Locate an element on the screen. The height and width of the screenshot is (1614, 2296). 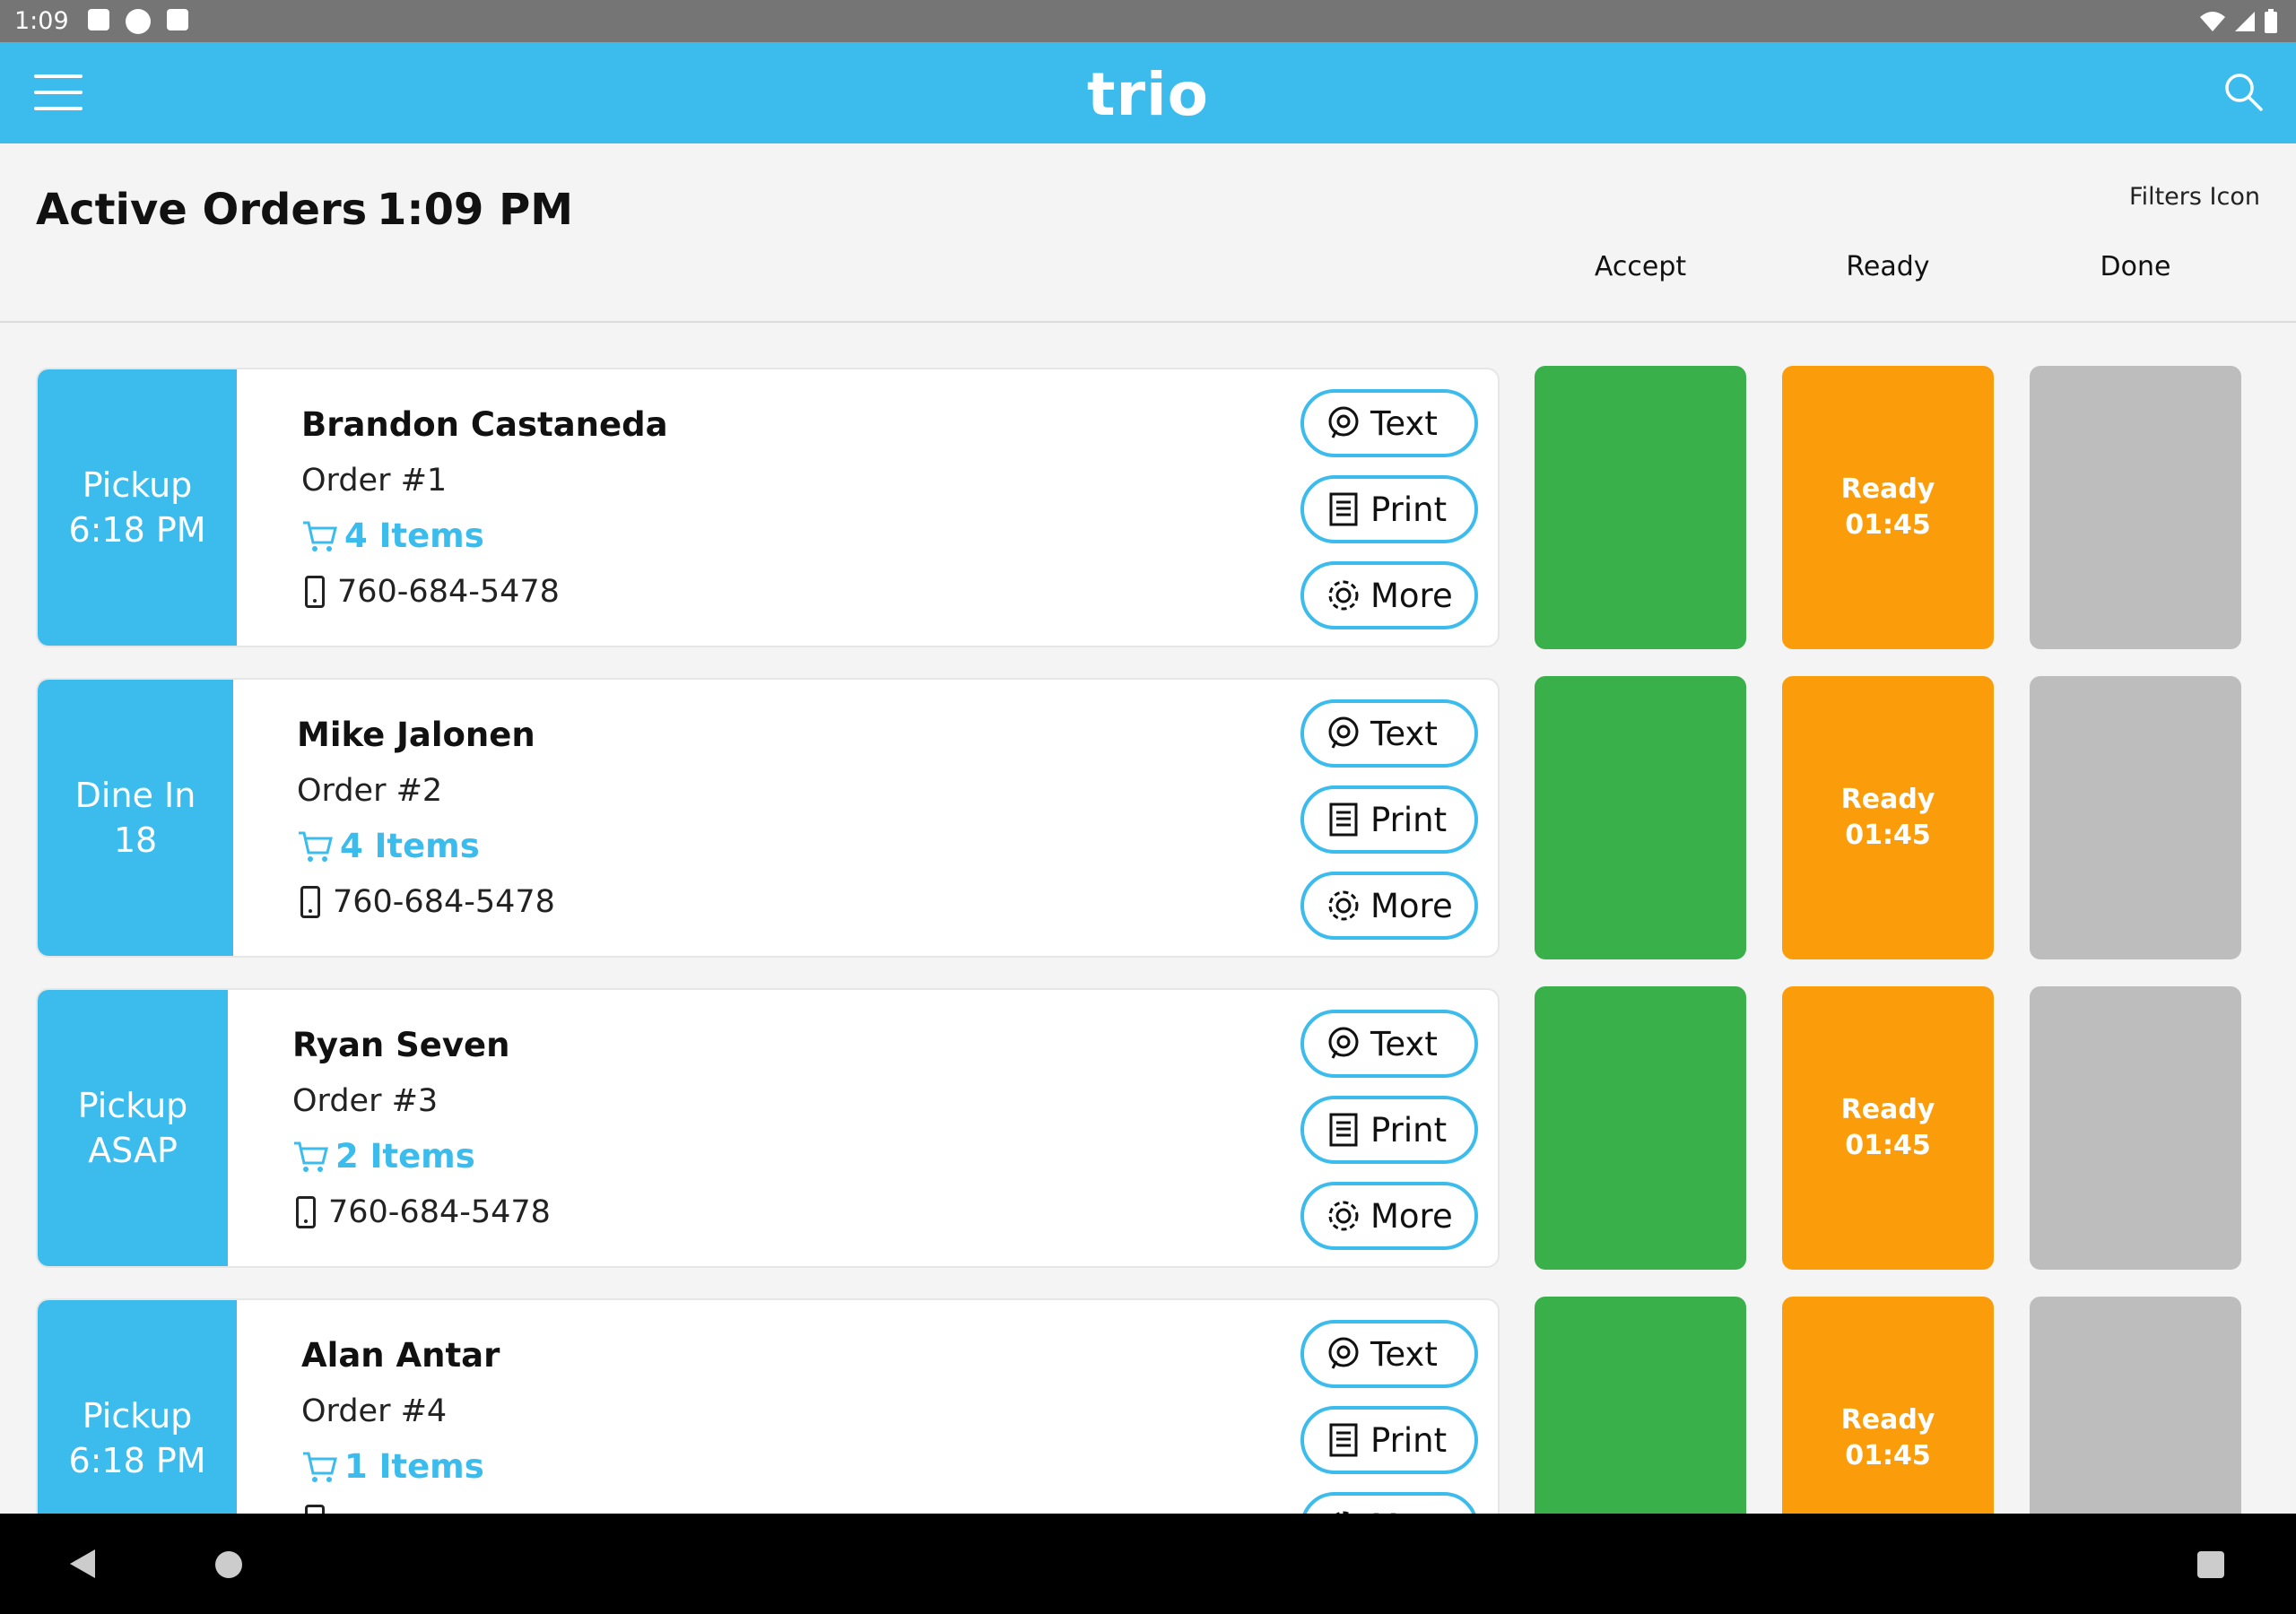
customer-name: Brandon Castaneda is located at coordinates (484, 424).